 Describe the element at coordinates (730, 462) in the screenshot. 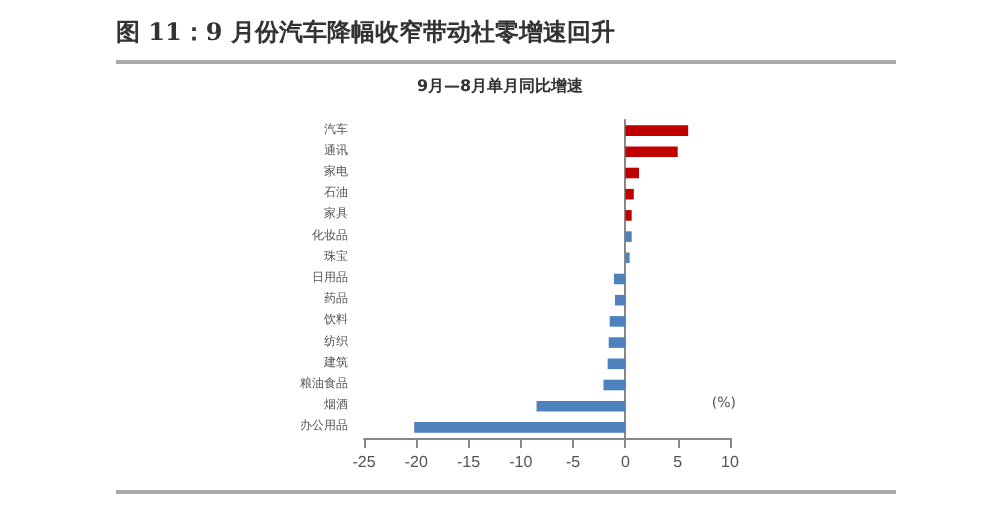

I see `x-tick-label: 10` at that location.